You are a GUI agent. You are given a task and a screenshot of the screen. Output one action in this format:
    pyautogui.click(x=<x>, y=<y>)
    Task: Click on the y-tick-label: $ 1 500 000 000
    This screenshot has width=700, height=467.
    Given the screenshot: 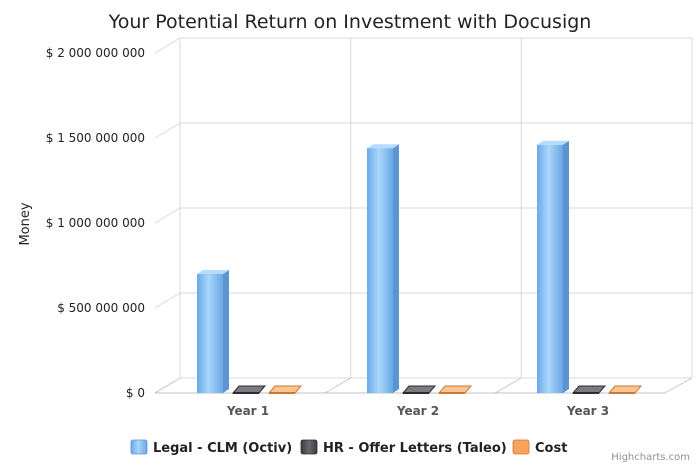 What is the action you would take?
    pyautogui.click(x=95, y=138)
    